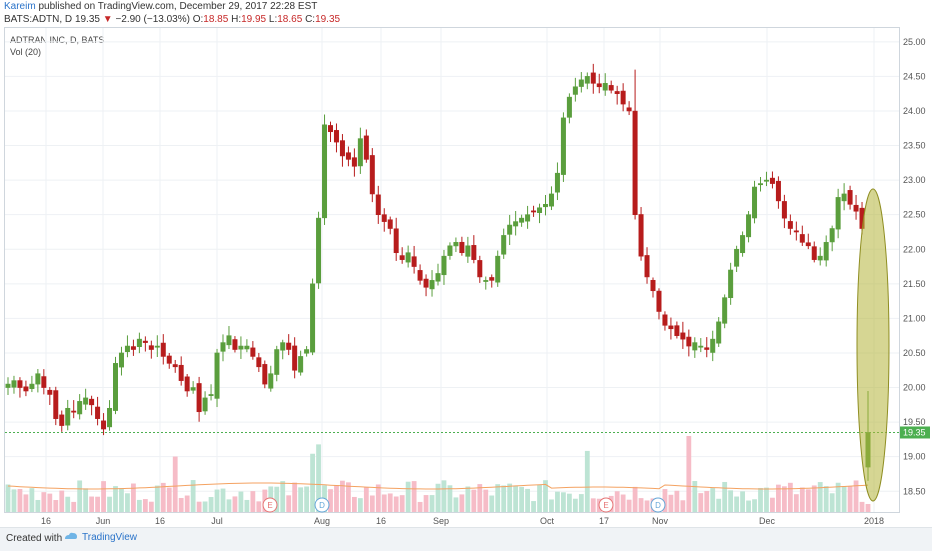  I want to click on y-tick-label: 20.00, so click(914, 388).